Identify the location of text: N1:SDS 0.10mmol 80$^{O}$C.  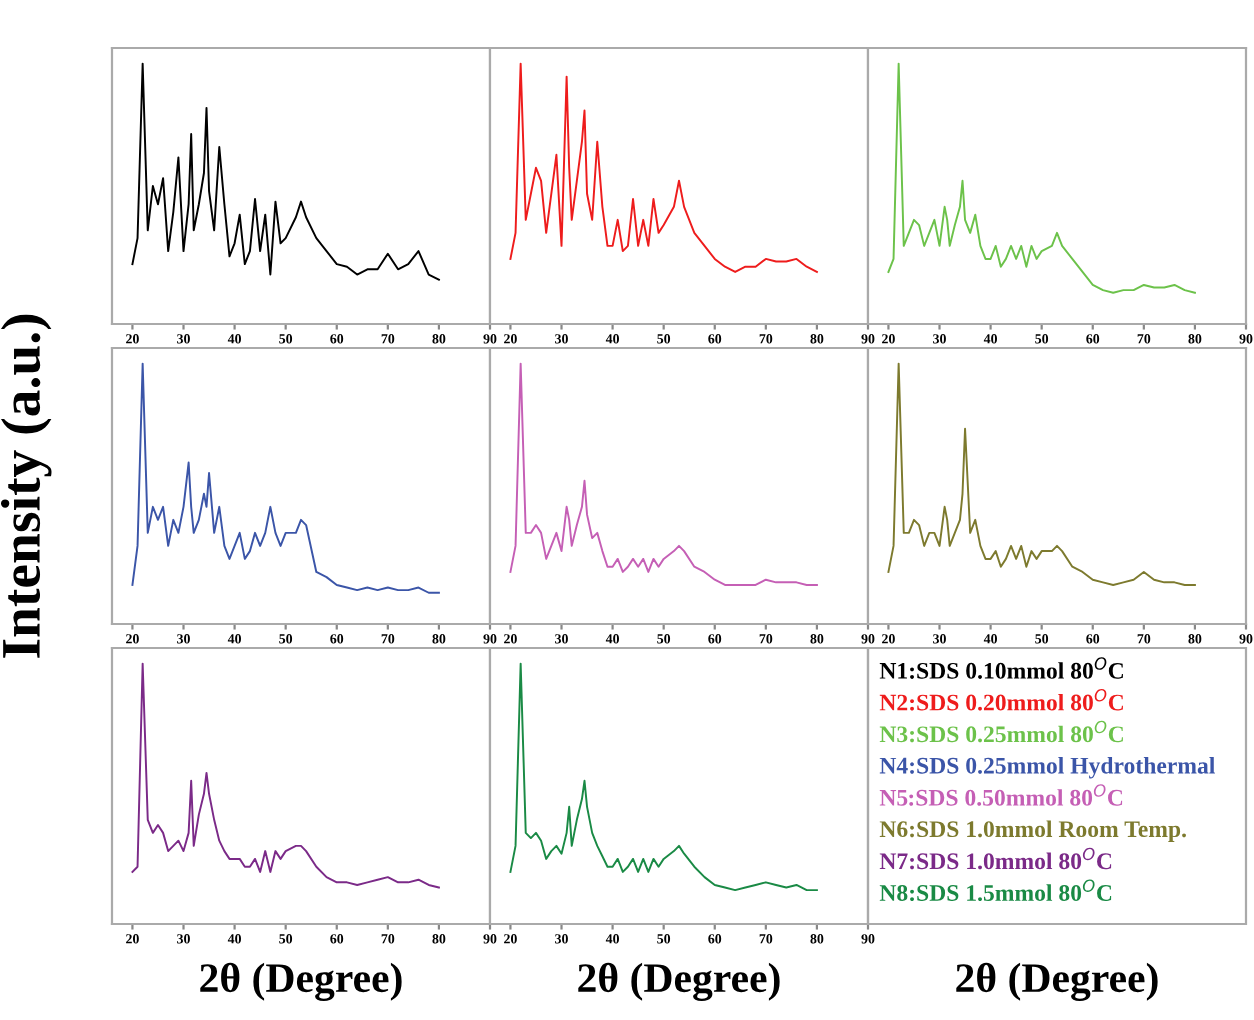
(1001, 668).